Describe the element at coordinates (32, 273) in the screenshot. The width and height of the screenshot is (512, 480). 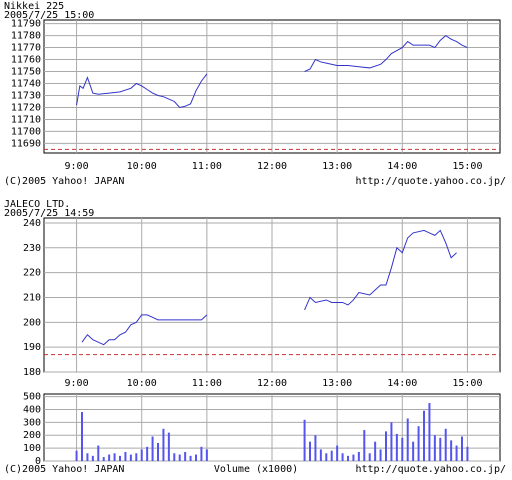
I see `y-tick-label: 220` at that location.